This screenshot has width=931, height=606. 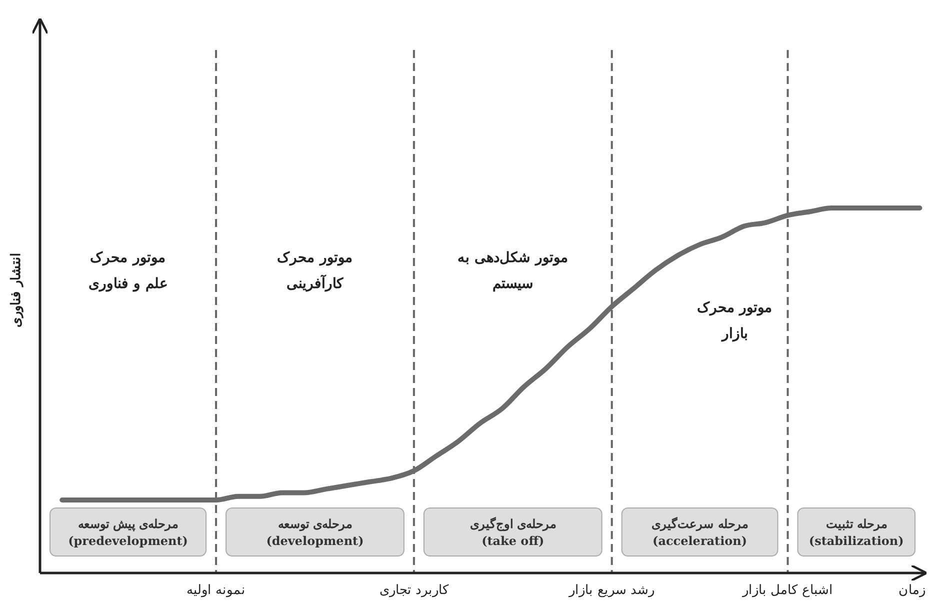 What do you see at coordinates (513, 271) in the screenshot?
I see `annotation: موتور شکل‌دهی به سیستم` at bounding box center [513, 271].